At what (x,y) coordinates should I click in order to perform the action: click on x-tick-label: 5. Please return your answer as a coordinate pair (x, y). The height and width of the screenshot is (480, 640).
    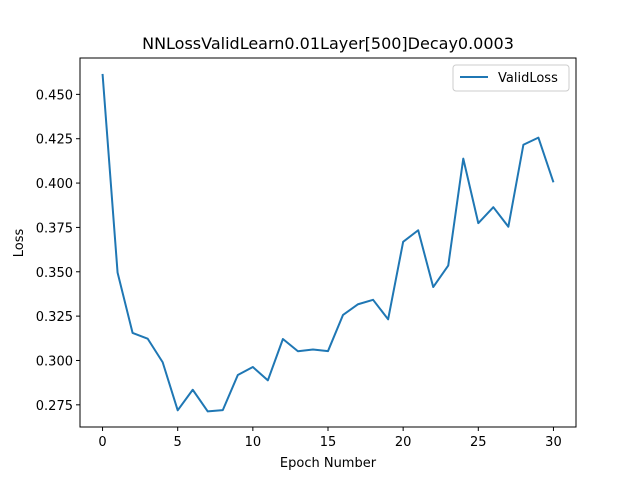
    Looking at the image, I should click on (178, 442).